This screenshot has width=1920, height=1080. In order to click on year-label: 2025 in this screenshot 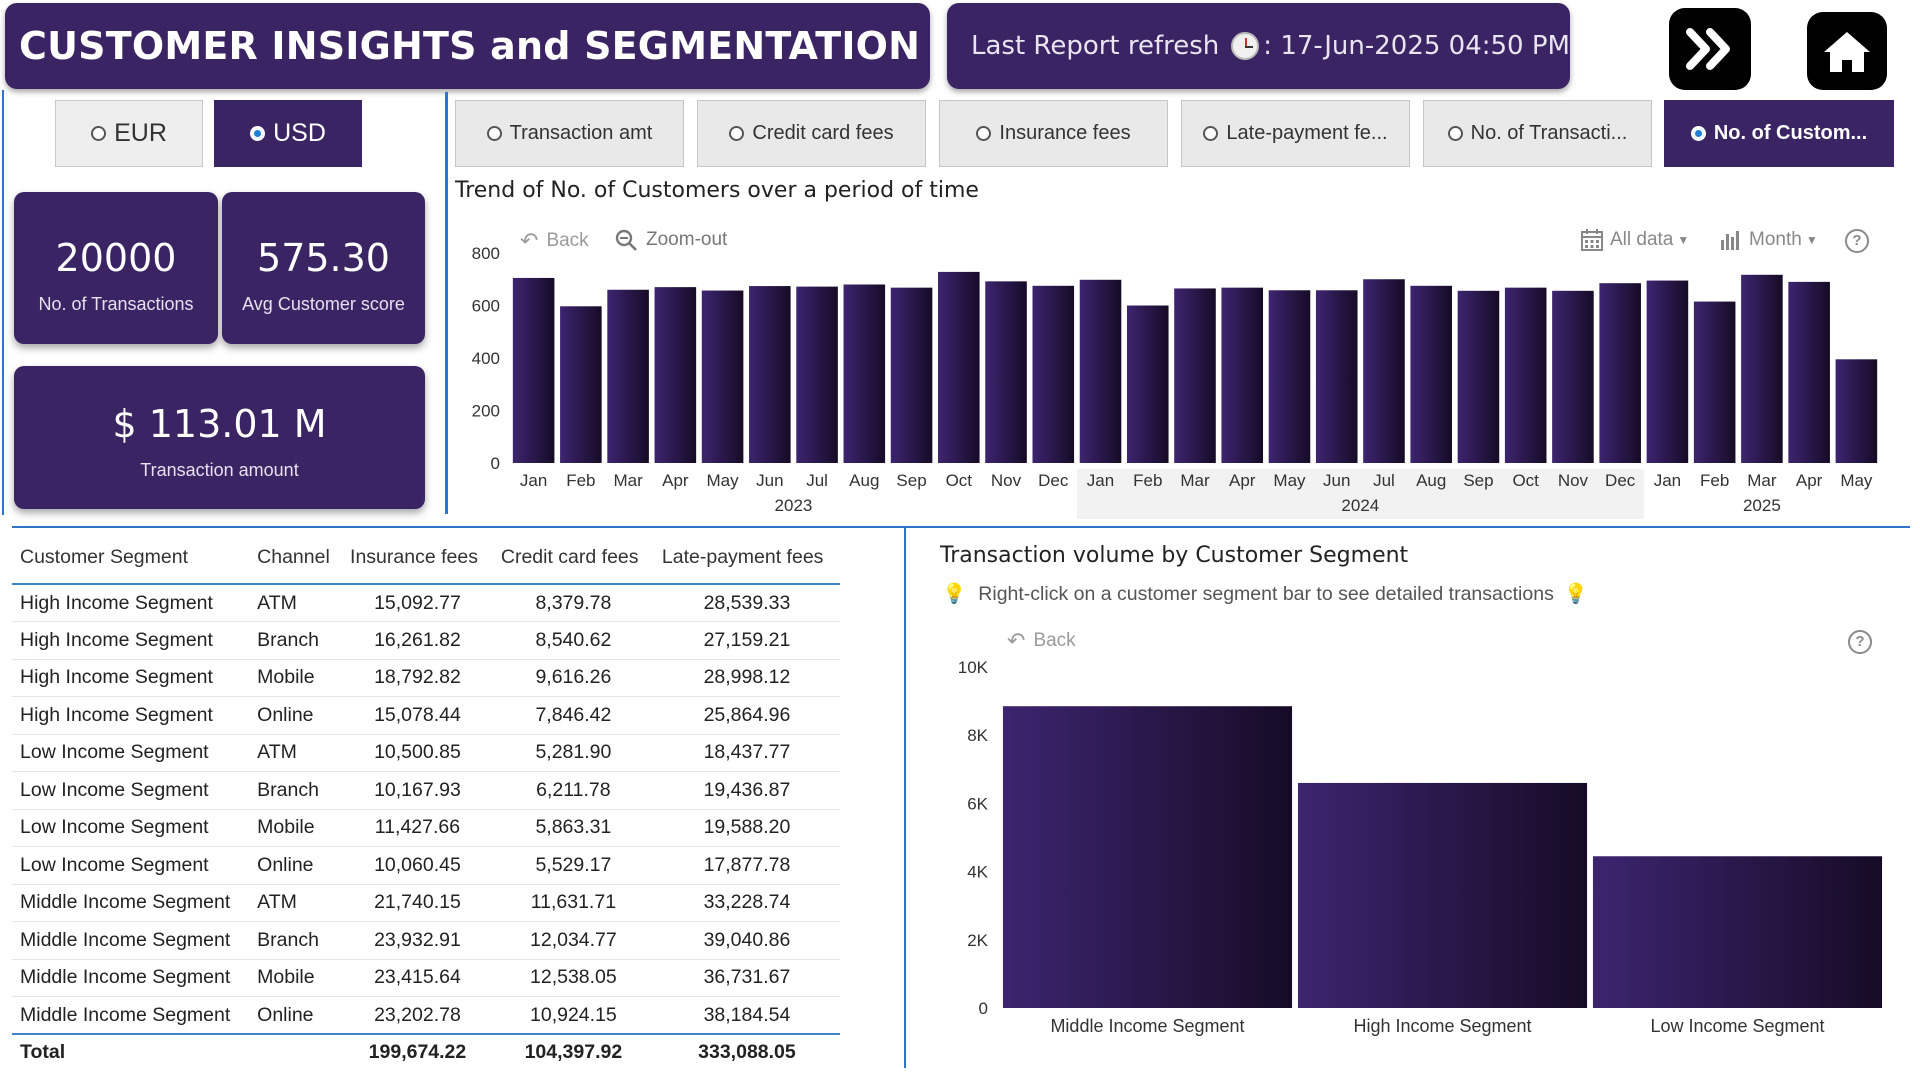, I will do `click(1762, 505)`.